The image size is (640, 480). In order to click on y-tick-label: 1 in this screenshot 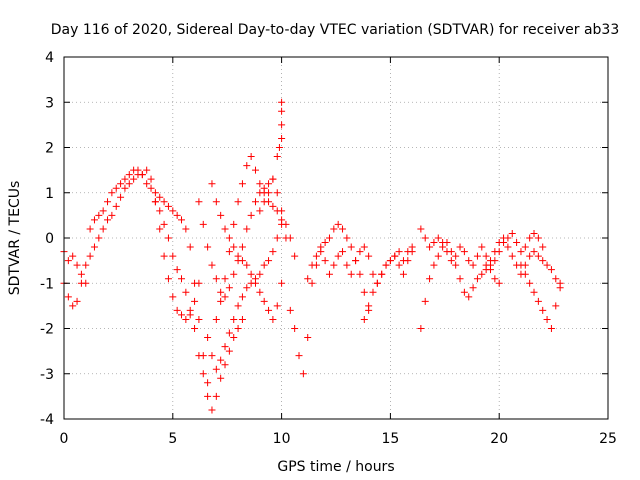, I will do `click(49, 194)`.